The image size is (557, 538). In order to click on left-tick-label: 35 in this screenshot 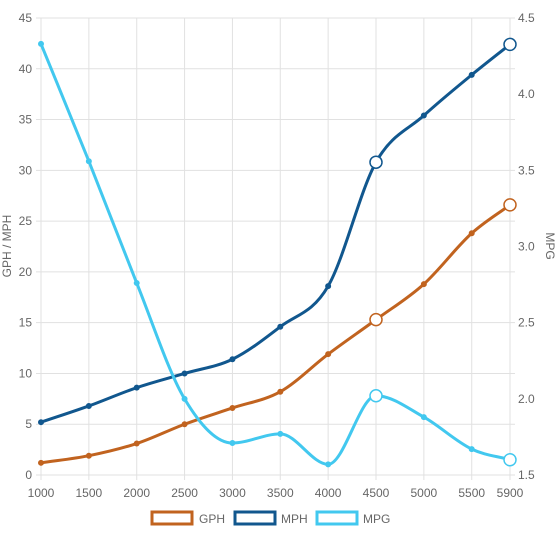, I will do `click(26, 120)`.